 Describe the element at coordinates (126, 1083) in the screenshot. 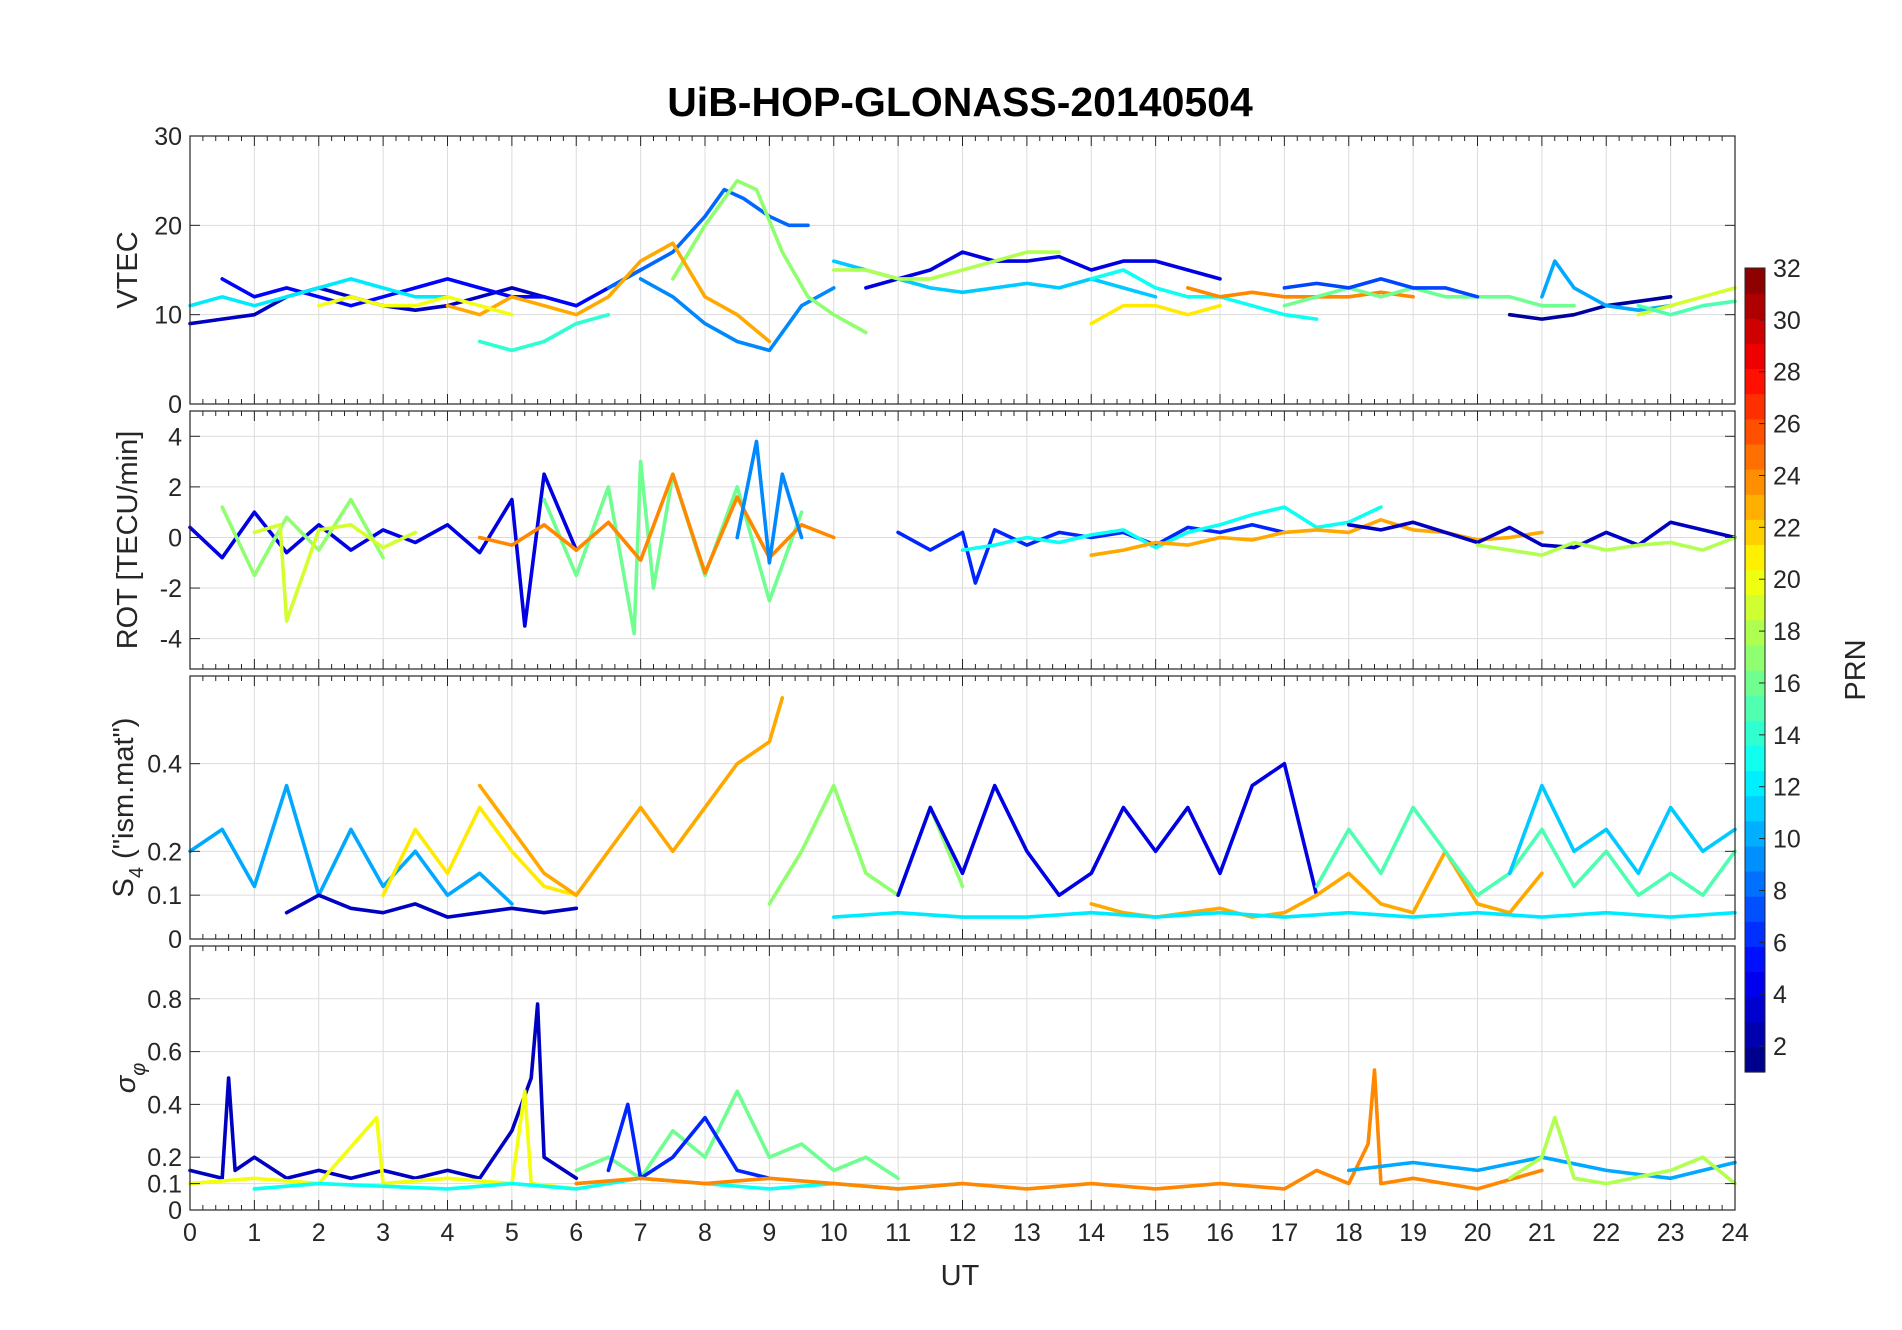

I see `y-axis-label-part: σ` at that location.